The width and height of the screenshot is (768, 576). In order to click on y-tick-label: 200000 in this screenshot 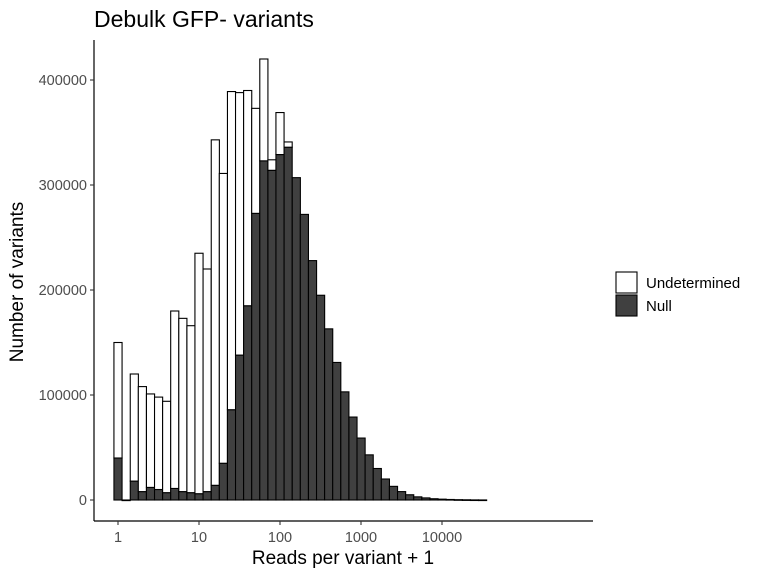, I will do `click(63, 291)`.